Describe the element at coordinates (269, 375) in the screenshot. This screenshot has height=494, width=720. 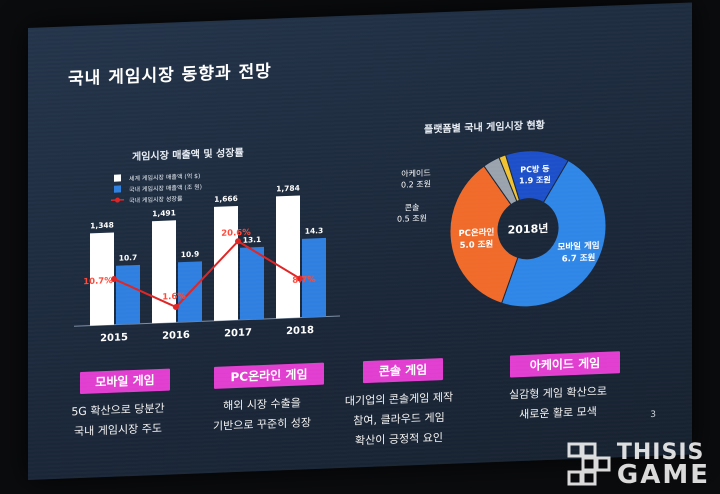
I see `category-pill-pc-online: PC온라인 게임` at that location.